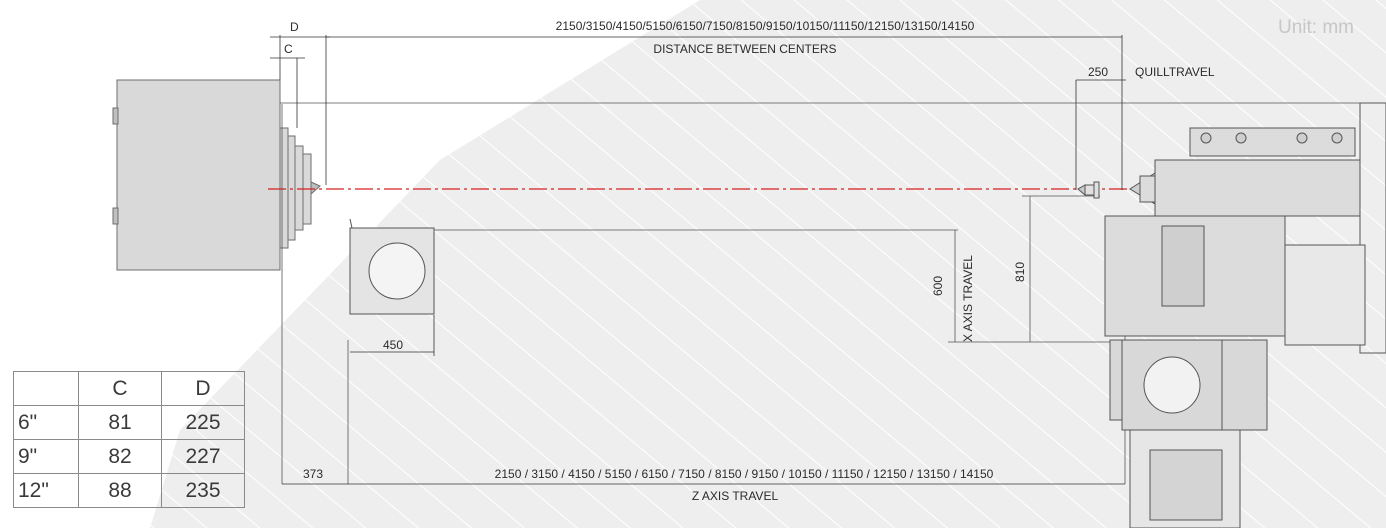 The image size is (1386, 528). I want to click on dim-c: C, so click(288, 49).